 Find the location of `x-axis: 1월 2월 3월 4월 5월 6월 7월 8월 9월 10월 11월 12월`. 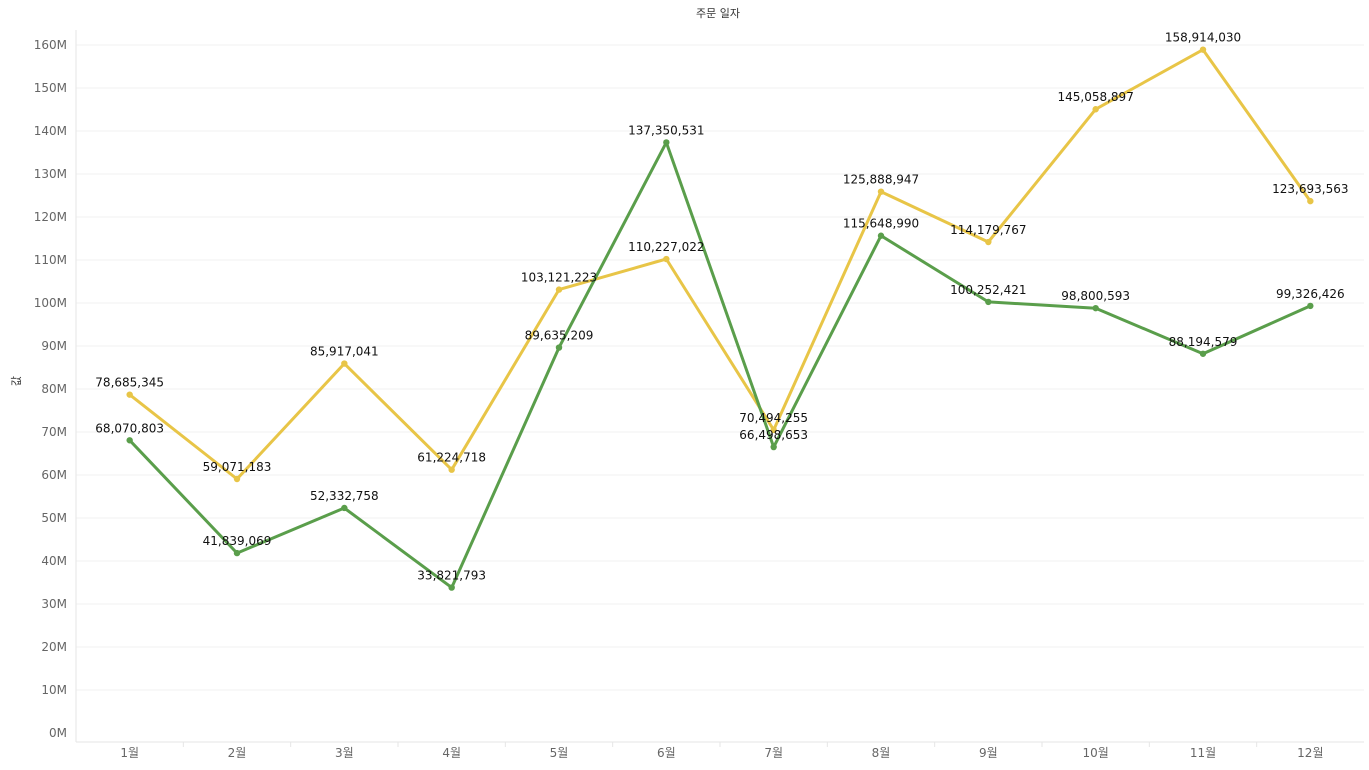

x-axis: 1월 2월 3월 4월 5월 6월 7월 8월 9월 10월 11월 12월 is located at coordinates (721, 751).